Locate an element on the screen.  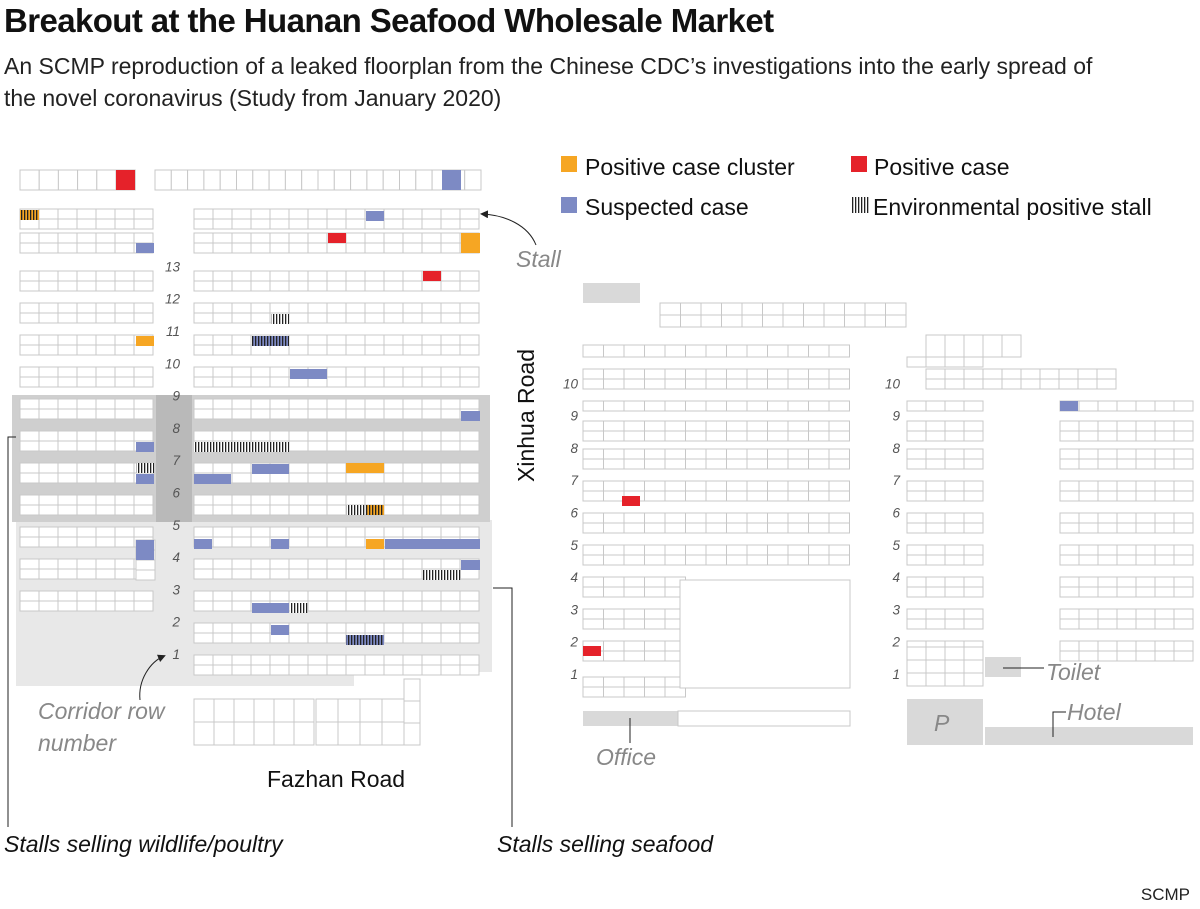
suspected-case is located at coordinates (145, 479).